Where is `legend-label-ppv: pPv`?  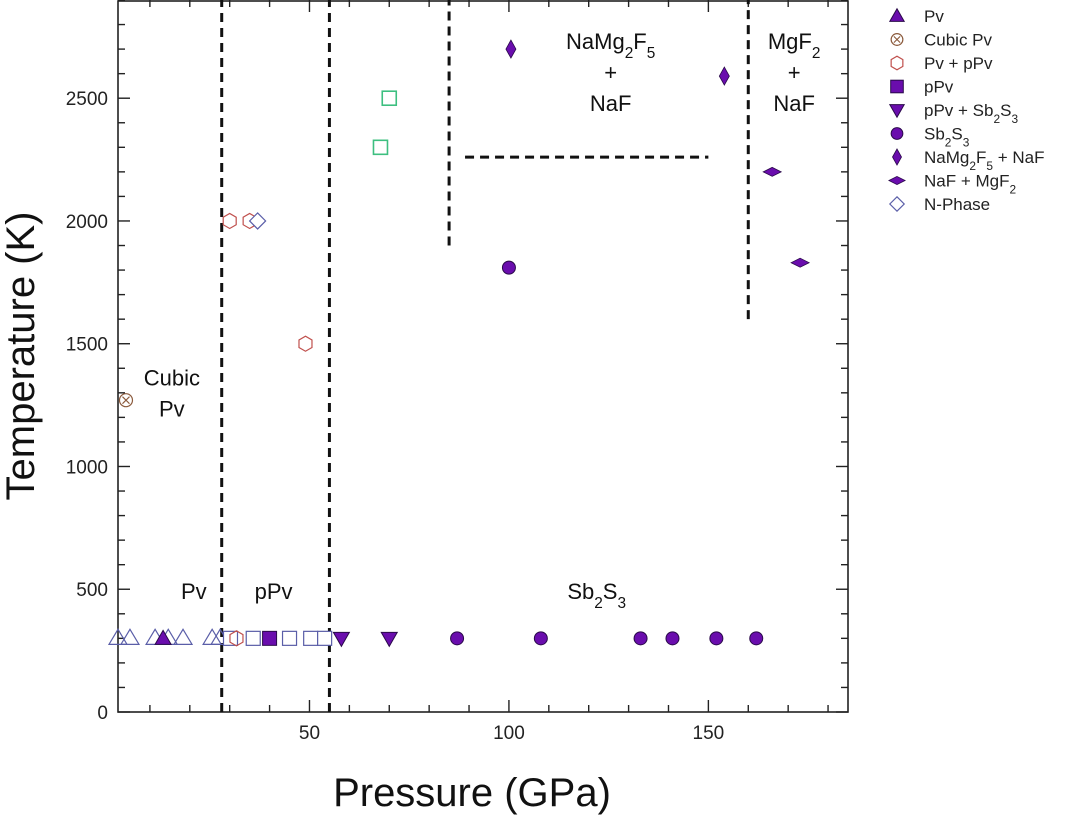
legend-label-ppv: pPv is located at coordinates (939, 87).